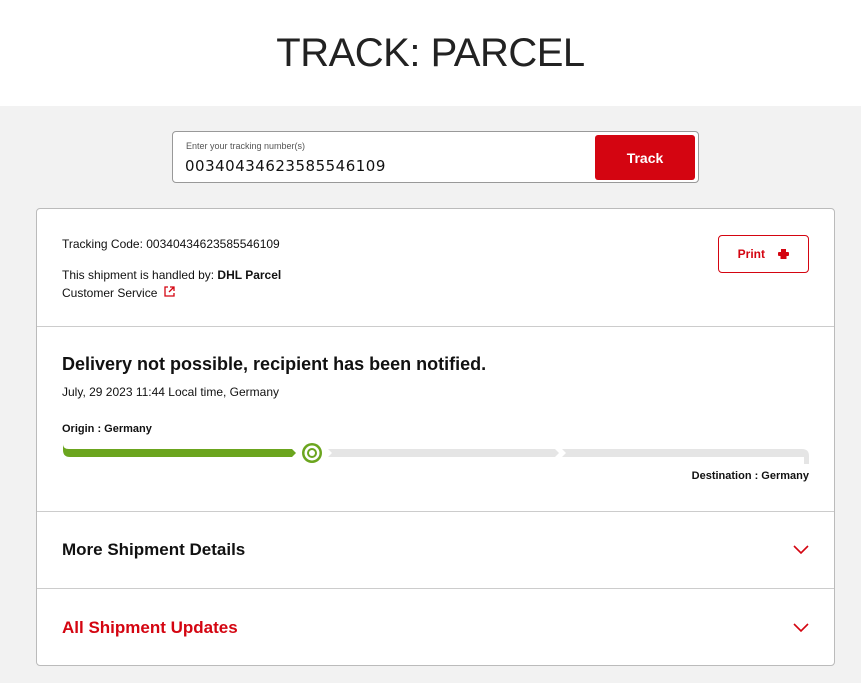 Image resolution: width=861 pixels, height=683 pixels. Describe the element at coordinates (751, 254) in the screenshot. I see `print-label: Print` at that location.